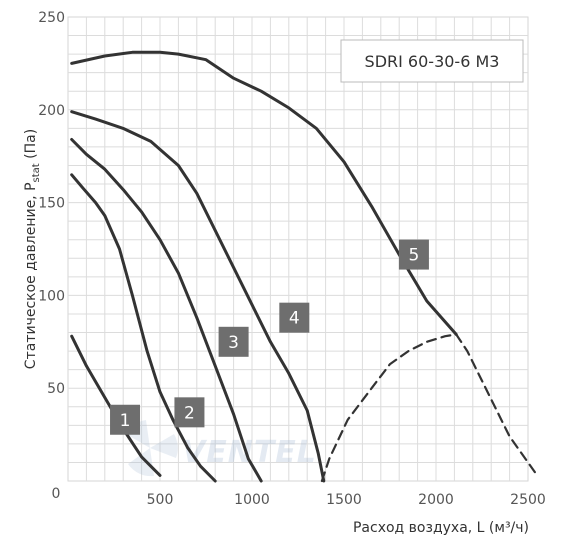 The image size is (562, 549). I want to click on y-ticks: 50 100 150 200 250, so click(51, 203).